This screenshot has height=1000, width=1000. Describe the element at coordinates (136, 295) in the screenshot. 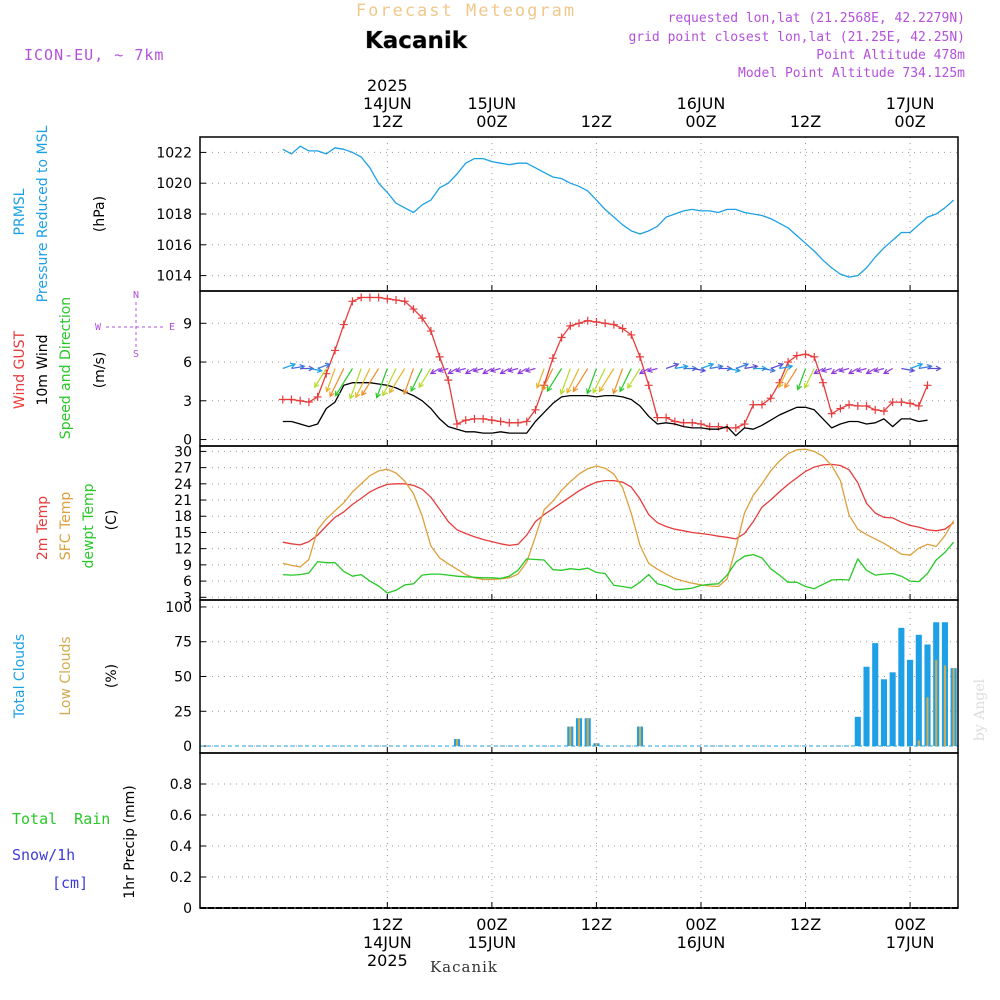

I see `compass-north: N` at that location.